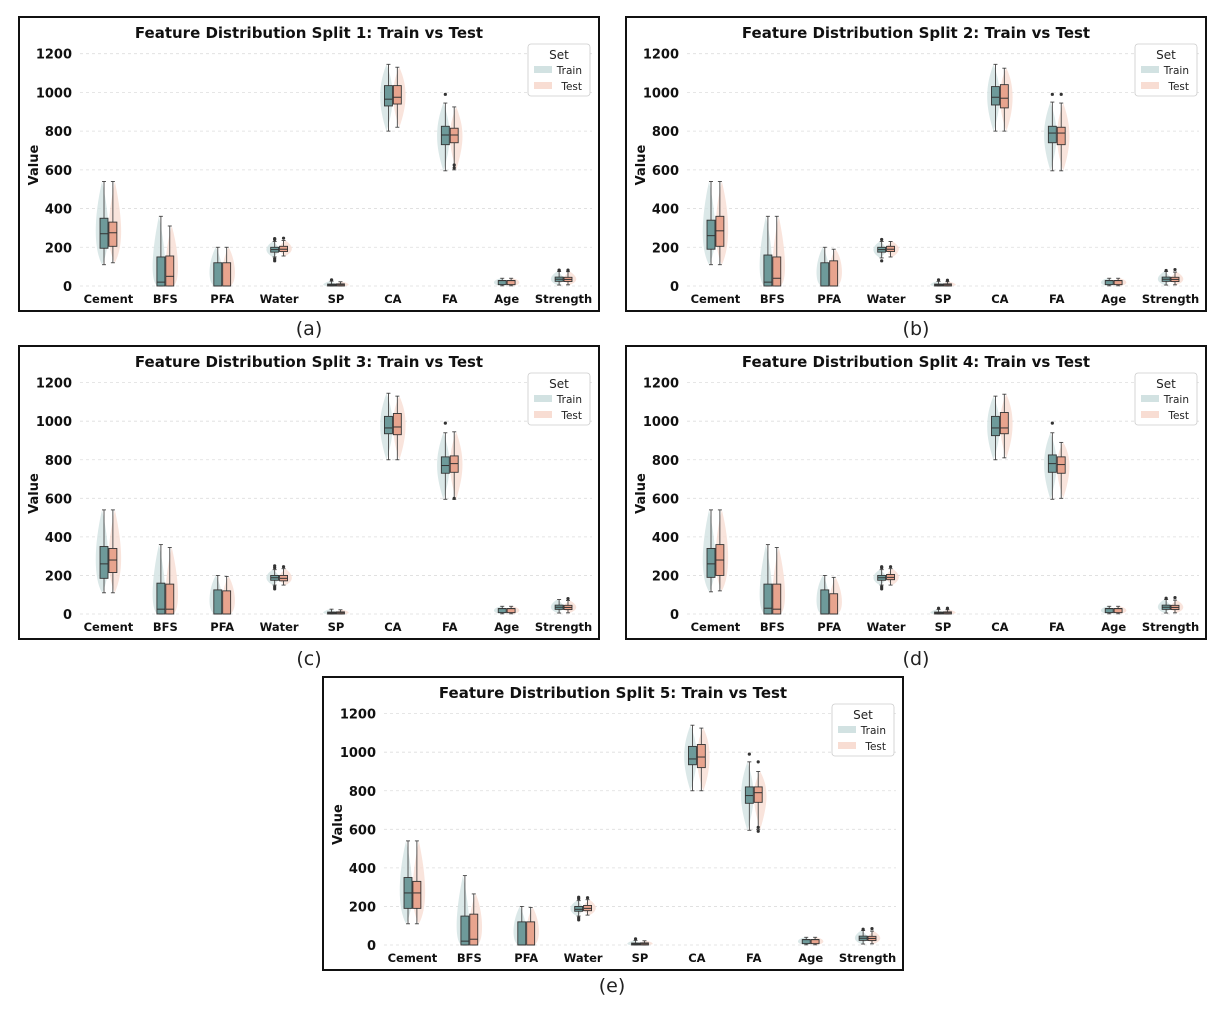 This screenshot has height=1016, width=1221. Describe the element at coordinates (571, 87) in the screenshot. I see `legend-label-test: Test` at that location.